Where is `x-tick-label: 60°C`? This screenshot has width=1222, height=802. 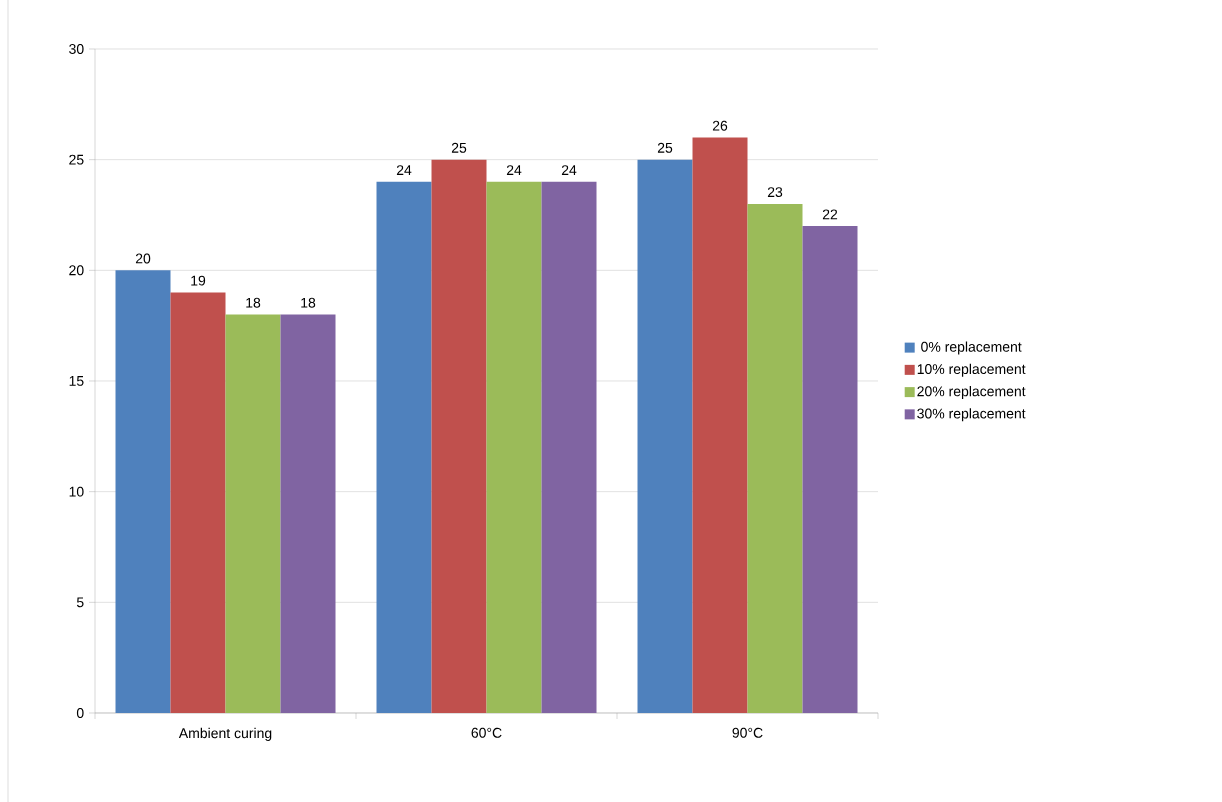
x-tick-label: 60°C is located at coordinates (486, 732).